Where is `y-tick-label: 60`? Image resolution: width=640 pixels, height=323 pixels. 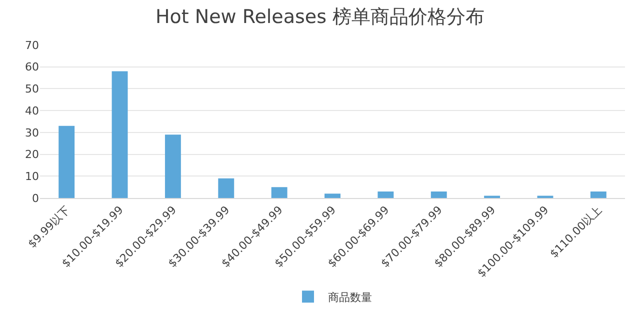
y-tick-label: 60 is located at coordinates (32, 67).